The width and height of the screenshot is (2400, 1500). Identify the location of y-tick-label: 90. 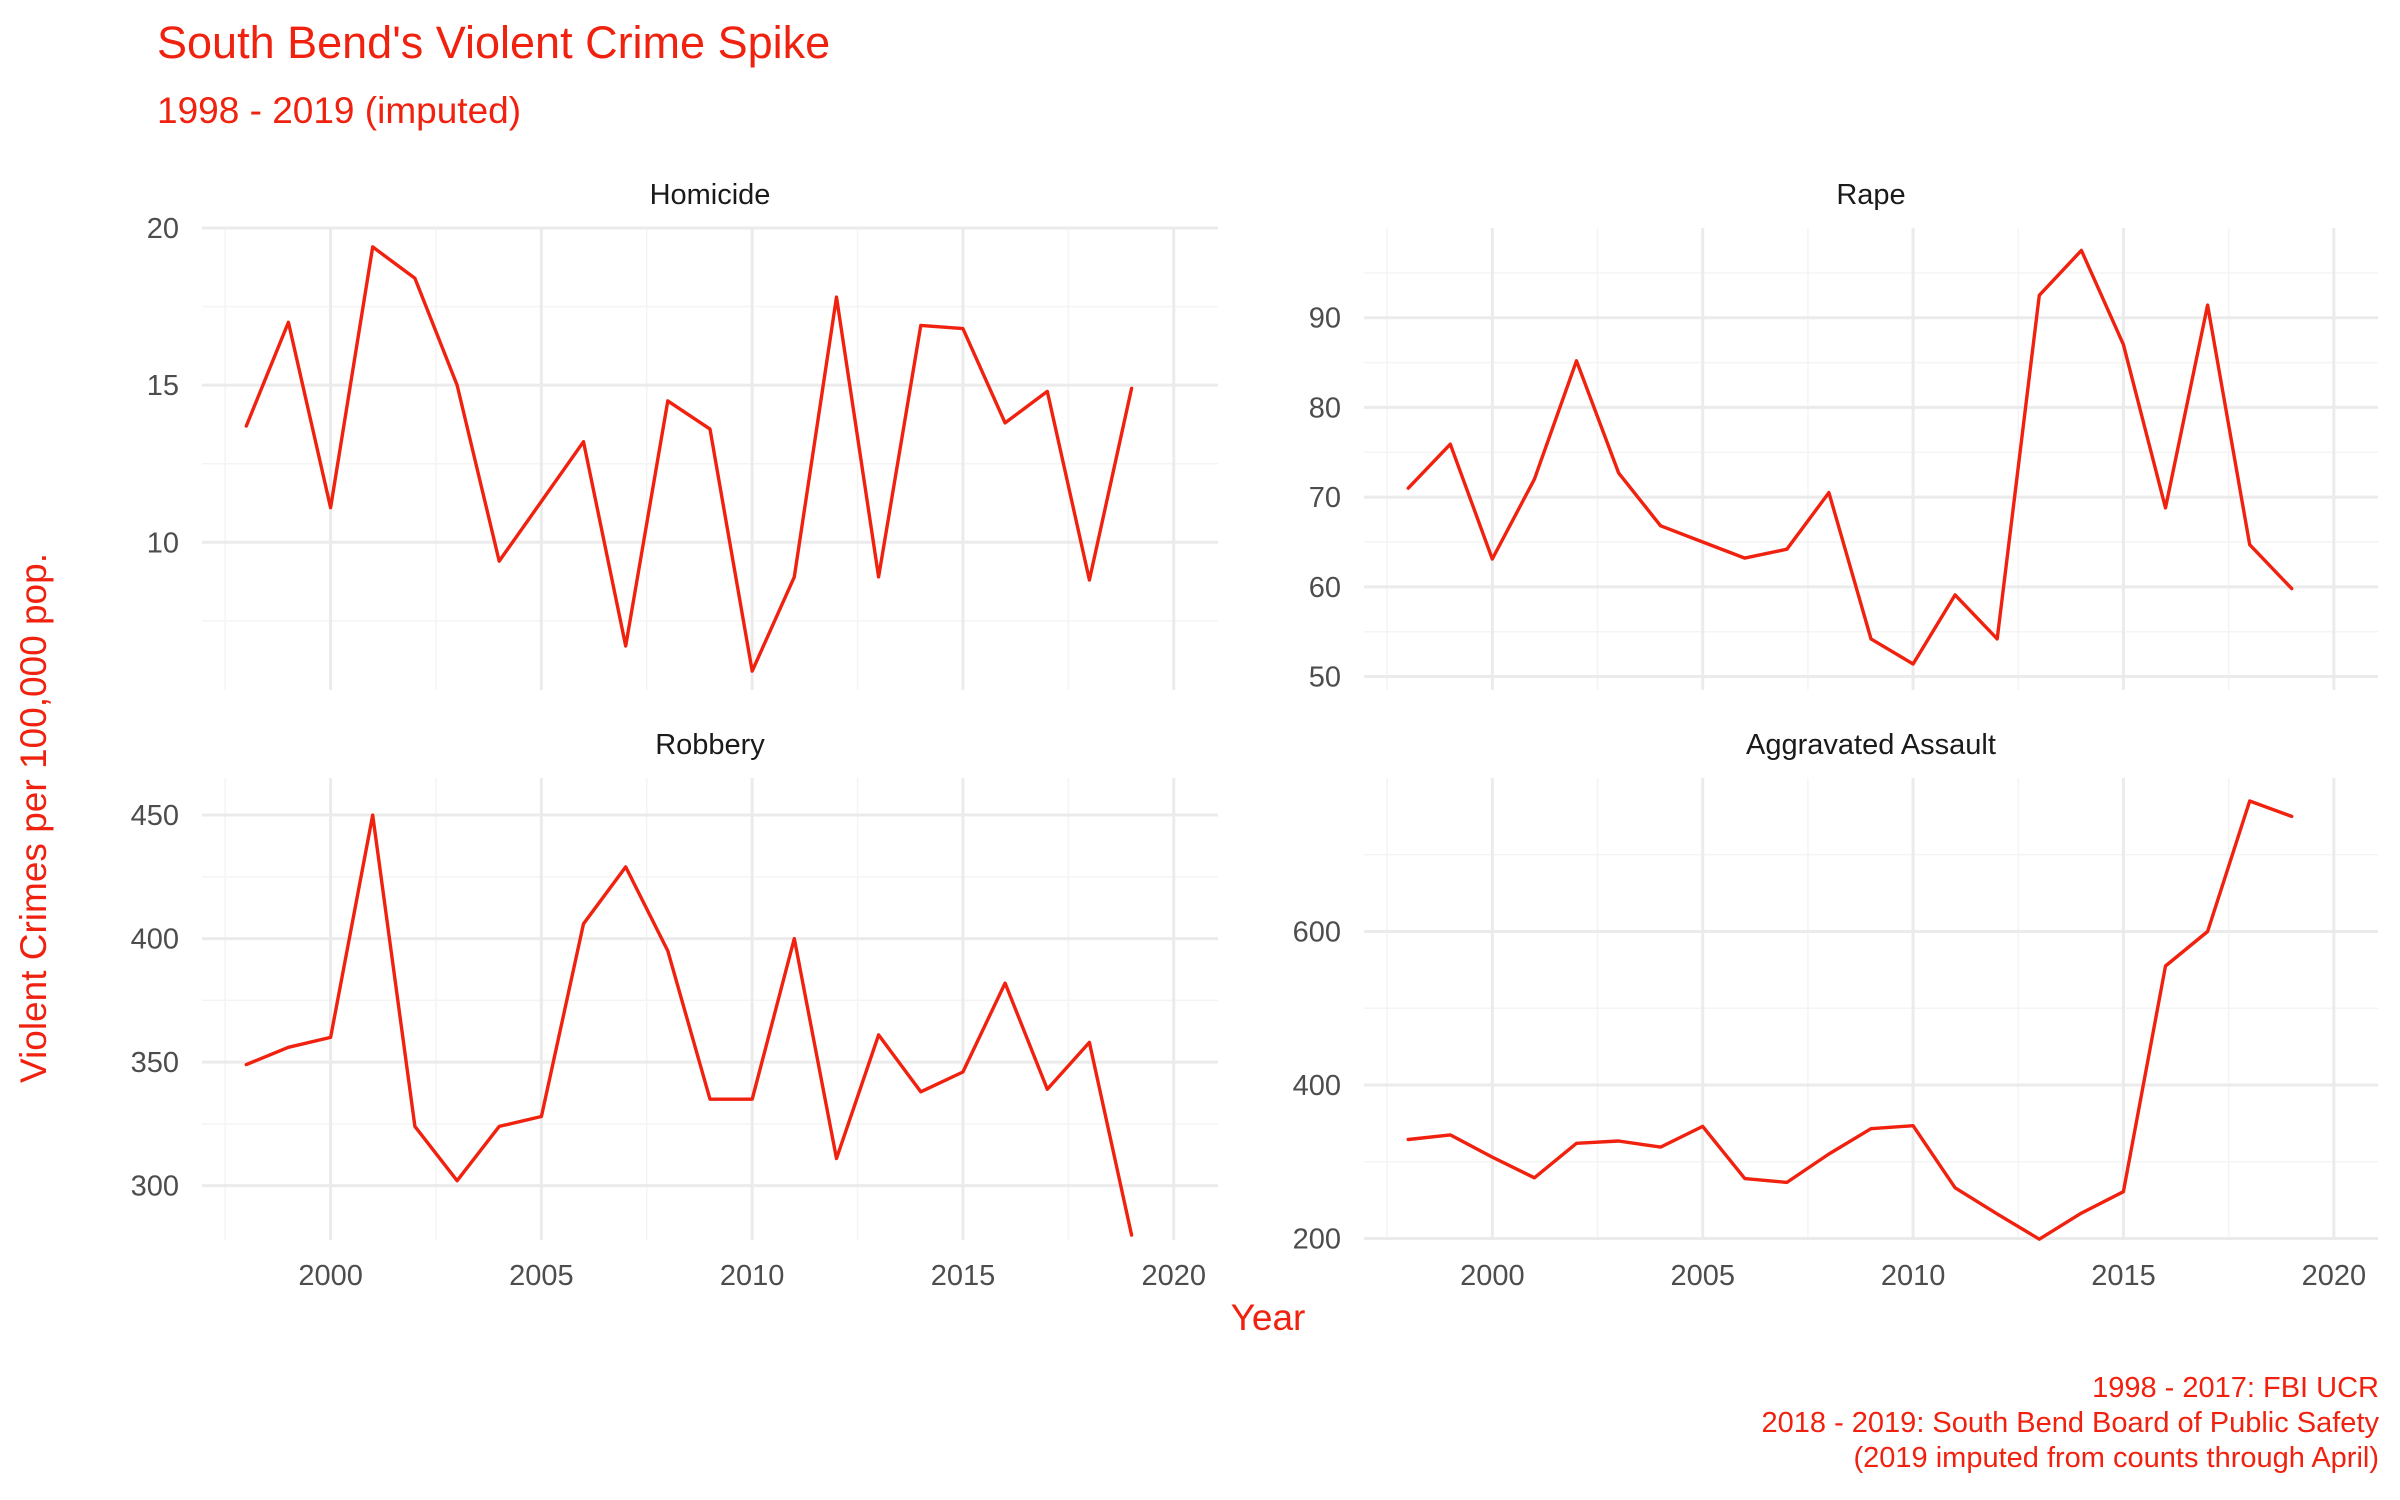
(1325, 319).